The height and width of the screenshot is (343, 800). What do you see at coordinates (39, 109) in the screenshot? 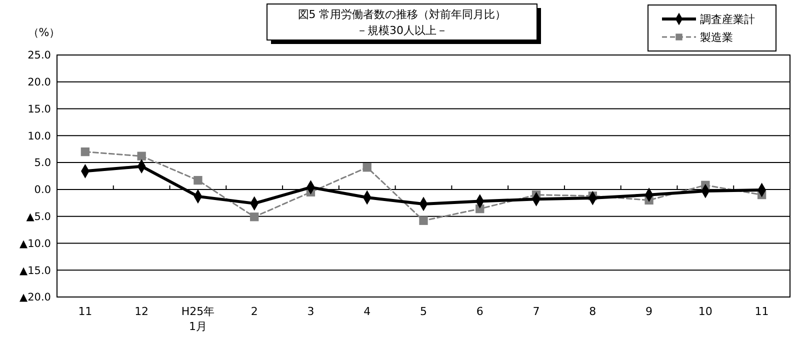
I see `y-tick-label: 15.0` at bounding box center [39, 109].